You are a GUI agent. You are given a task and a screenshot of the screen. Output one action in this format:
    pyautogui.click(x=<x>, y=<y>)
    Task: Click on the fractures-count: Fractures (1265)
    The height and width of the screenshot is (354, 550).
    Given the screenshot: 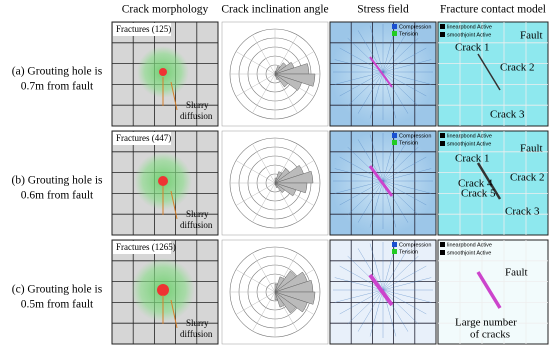 What is the action you would take?
    pyautogui.click(x=146, y=247)
    